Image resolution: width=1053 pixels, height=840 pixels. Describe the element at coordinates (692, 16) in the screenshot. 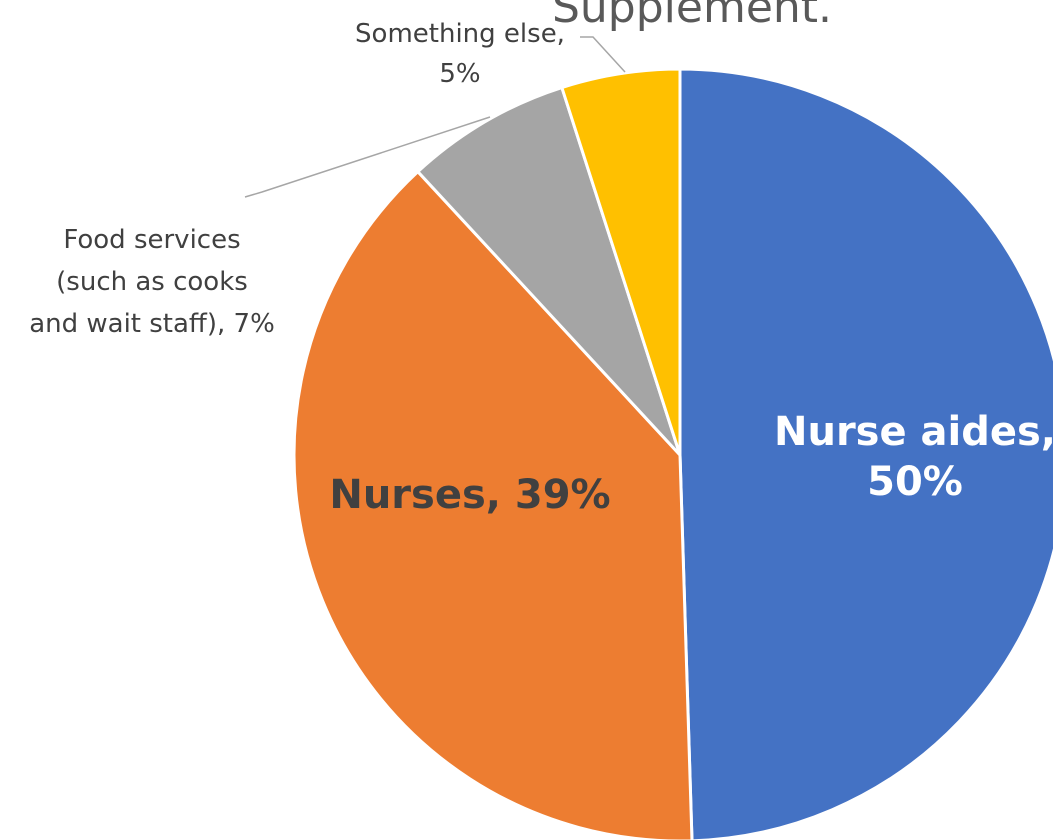

I see `chart-title: Supplement.` at that location.